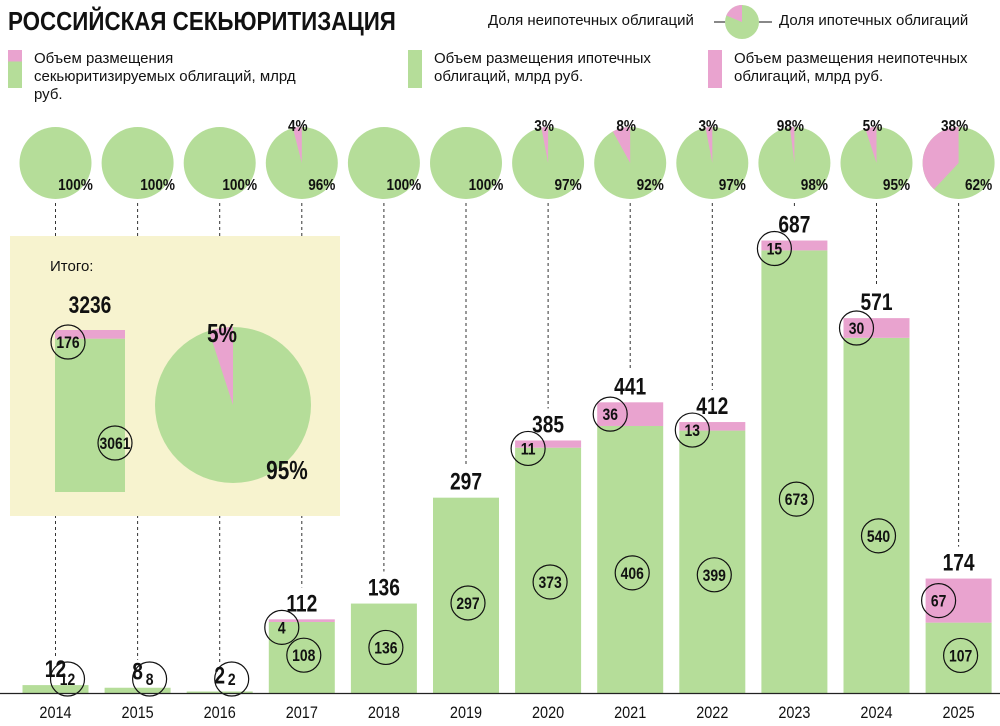 The image size is (1000, 726). I want to click on year-label-2017: 2017, so click(302, 713).